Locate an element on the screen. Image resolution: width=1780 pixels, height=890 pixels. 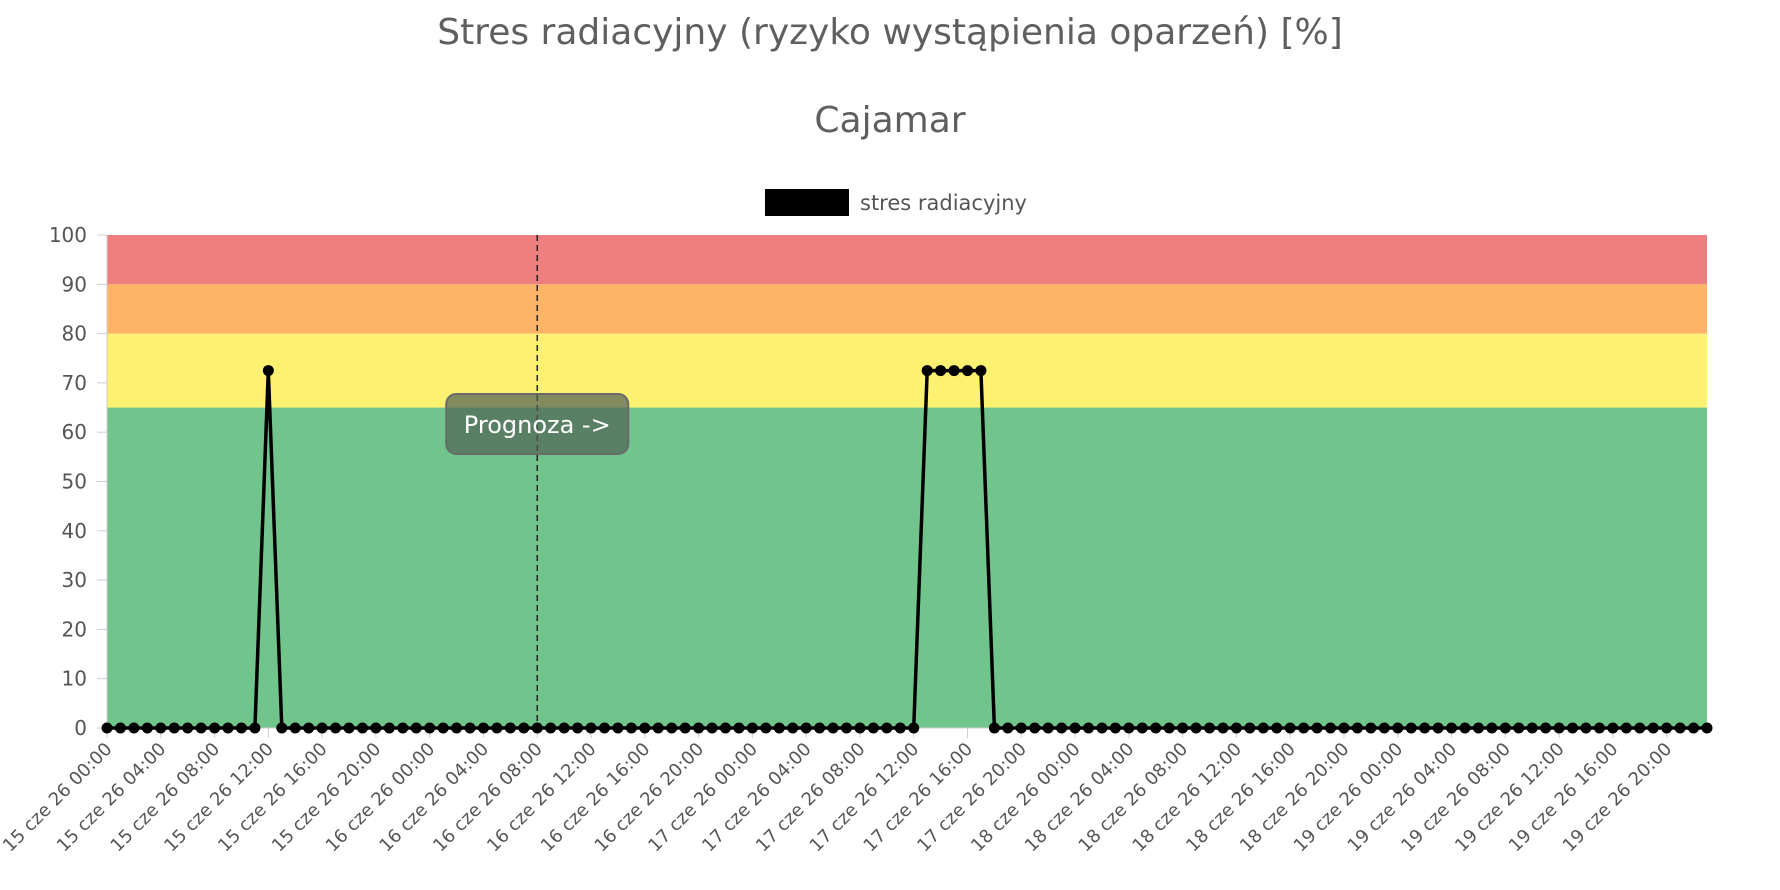
legend-swatch is located at coordinates (807, 202).